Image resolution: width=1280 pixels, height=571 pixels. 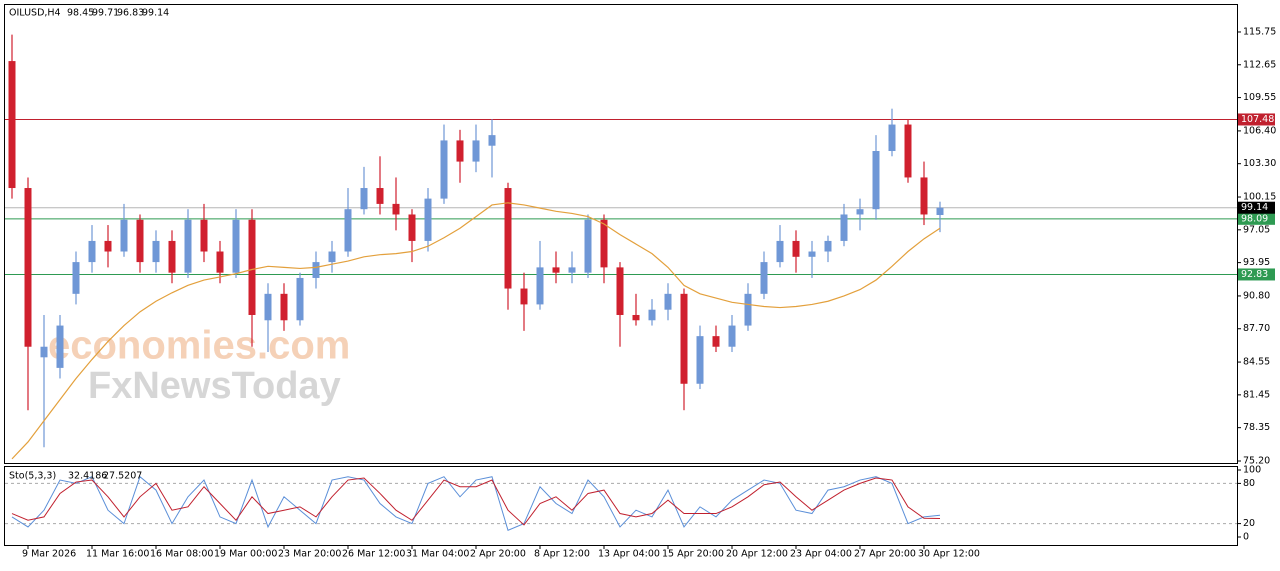 I want to click on sto-y-tick-label: 100, so click(x=1252, y=470).